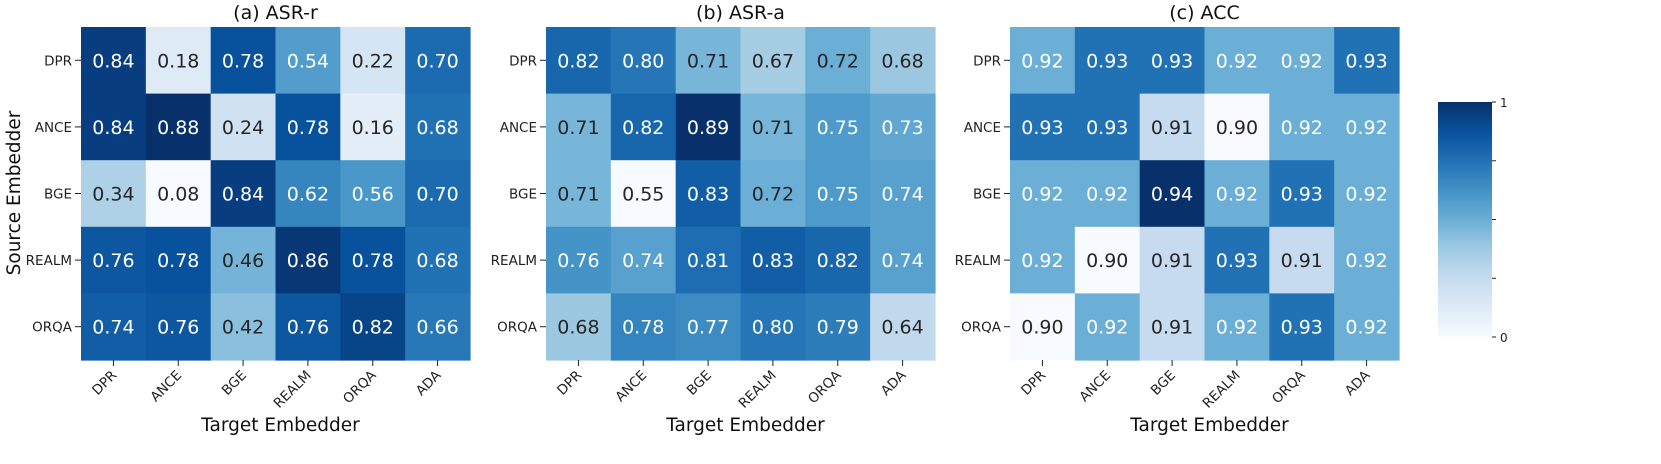 The image size is (1661, 464). I want to click on cell-value-label: 0.34, so click(113, 195).